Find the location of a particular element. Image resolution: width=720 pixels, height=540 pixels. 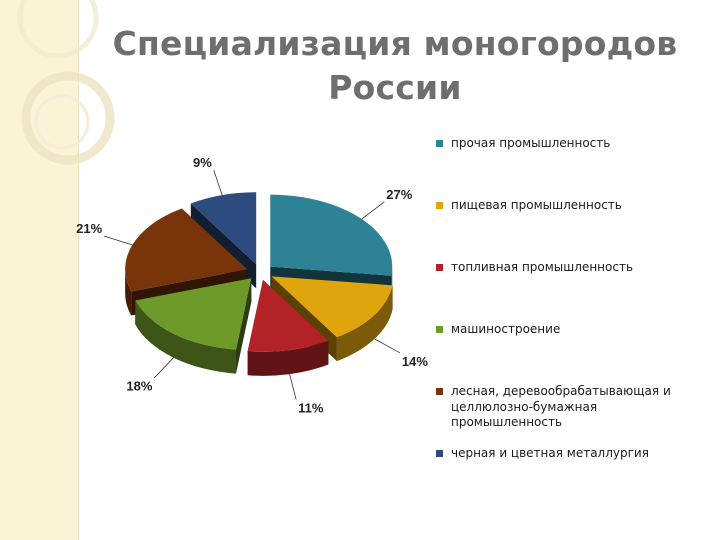

legend-label: черная и цветная металлургия is located at coordinates (550, 453).